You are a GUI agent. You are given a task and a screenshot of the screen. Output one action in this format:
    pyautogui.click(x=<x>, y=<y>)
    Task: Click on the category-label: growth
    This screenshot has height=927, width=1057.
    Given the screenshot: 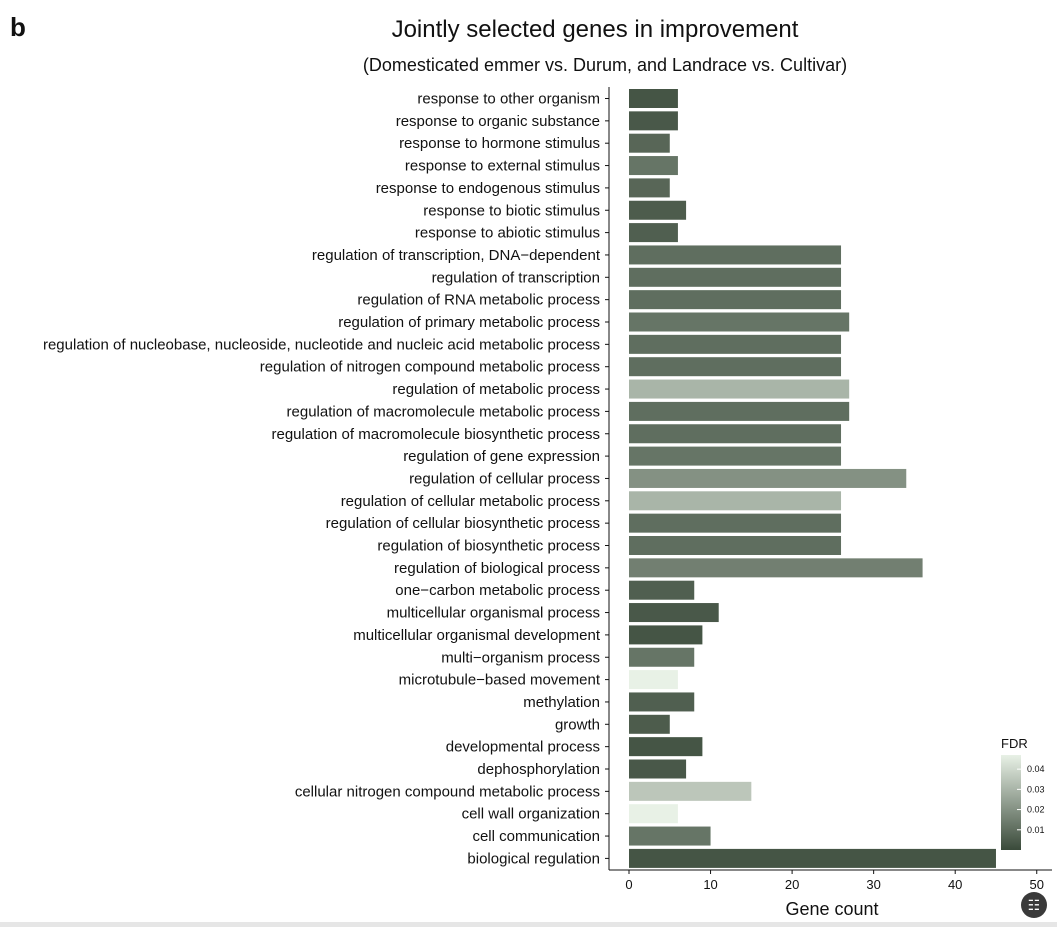 What is the action you would take?
    pyautogui.click(x=577, y=724)
    